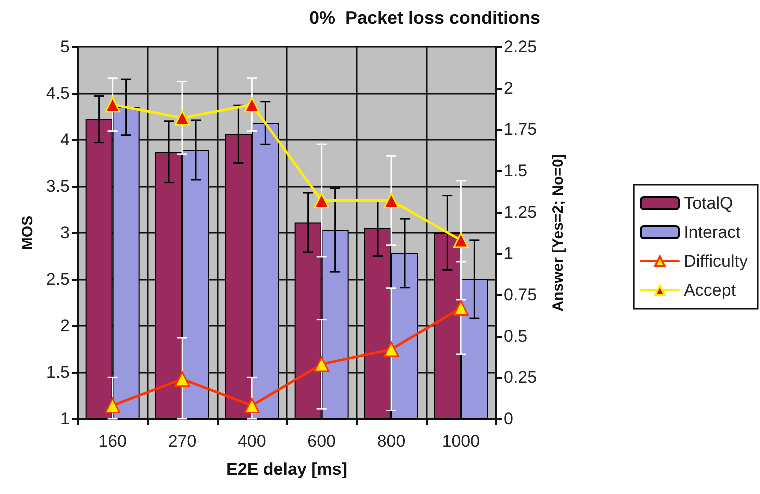 The image size is (760, 494). What do you see at coordinates (516, 171) in the screenshot?
I see `y2-tick-label: 1.5` at bounding box center [516, 171].